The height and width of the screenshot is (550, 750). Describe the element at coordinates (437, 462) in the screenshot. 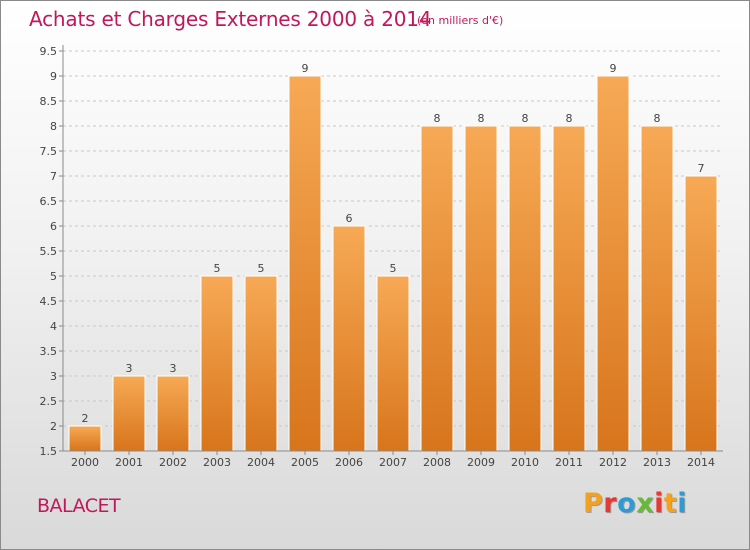

I see `x-tick-label: 2008` at that location.